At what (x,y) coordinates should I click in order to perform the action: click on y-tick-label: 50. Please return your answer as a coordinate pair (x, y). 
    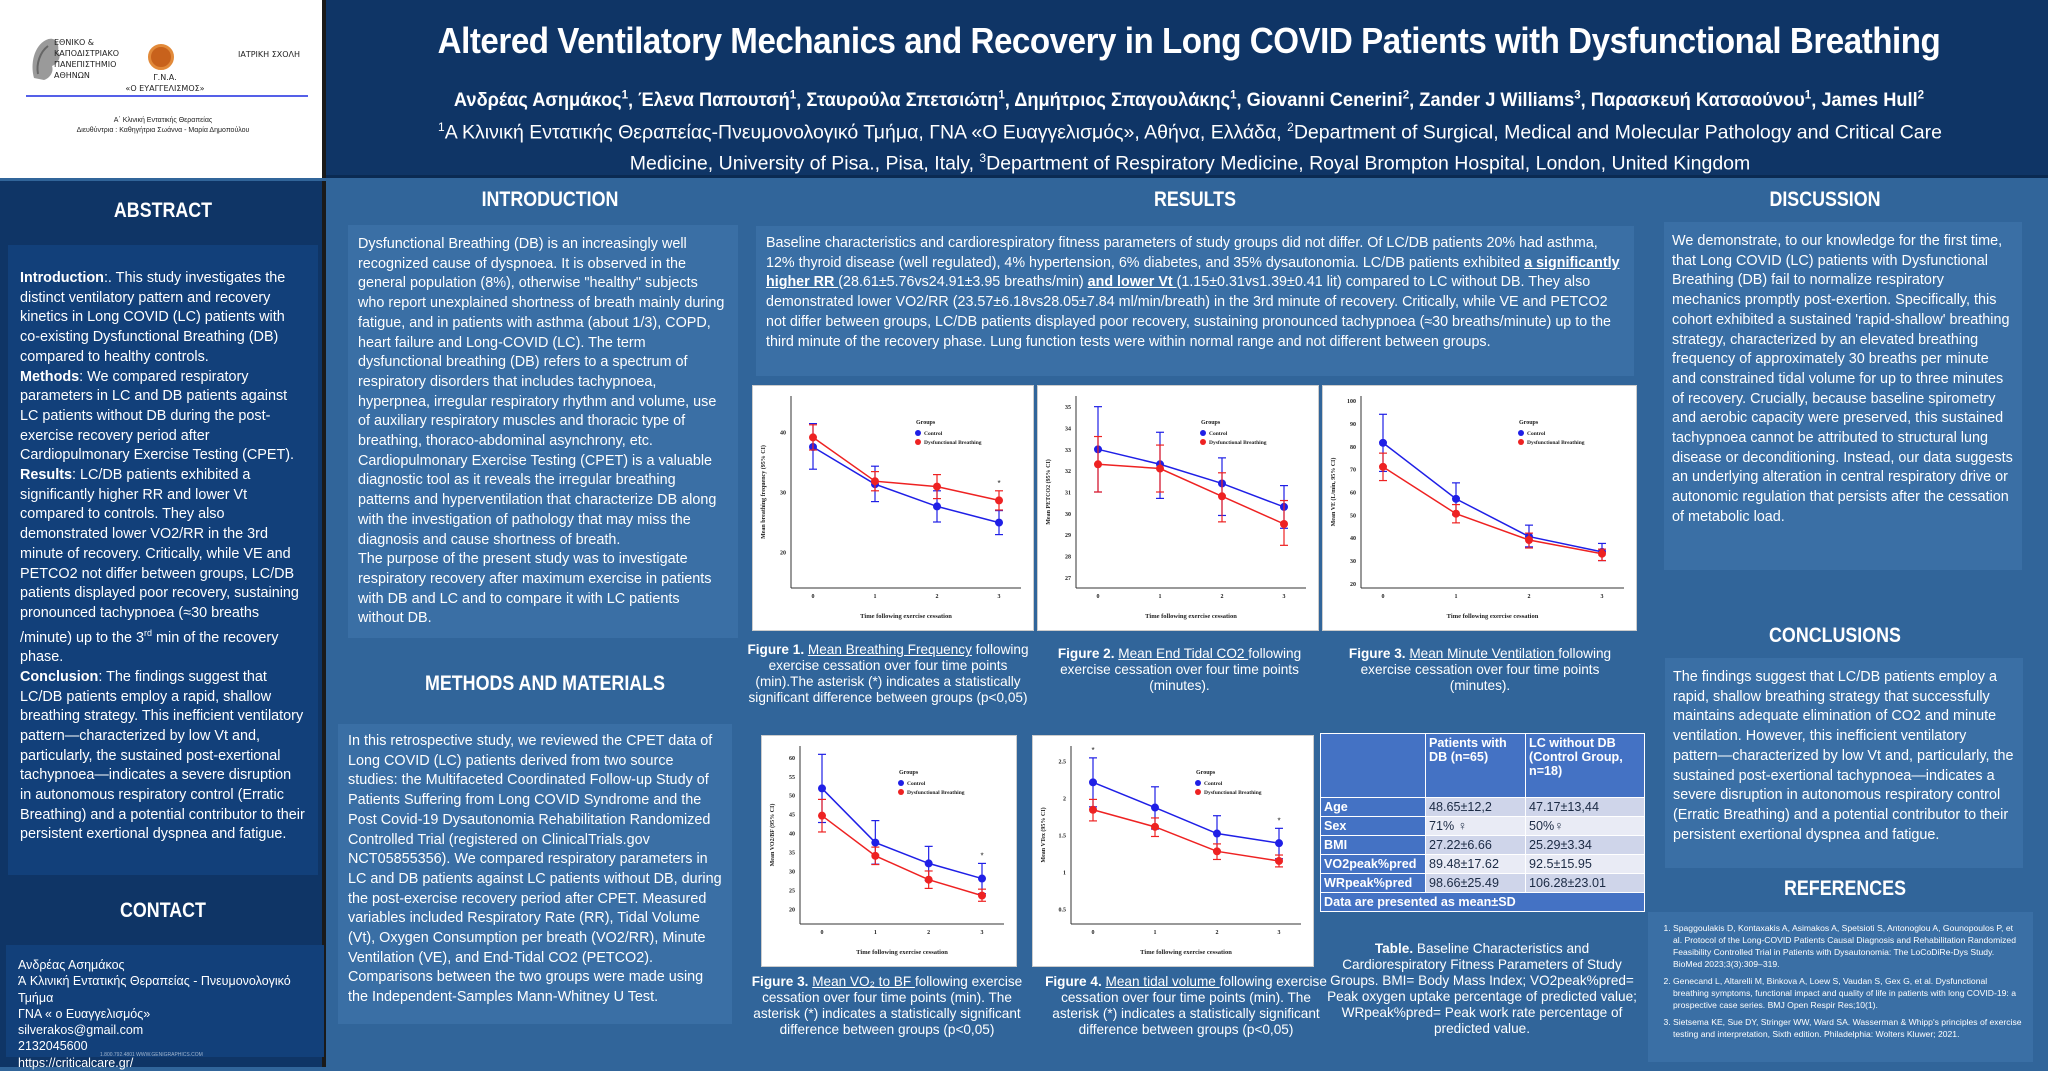
    Looking at the image, I should click on (1353, 516).